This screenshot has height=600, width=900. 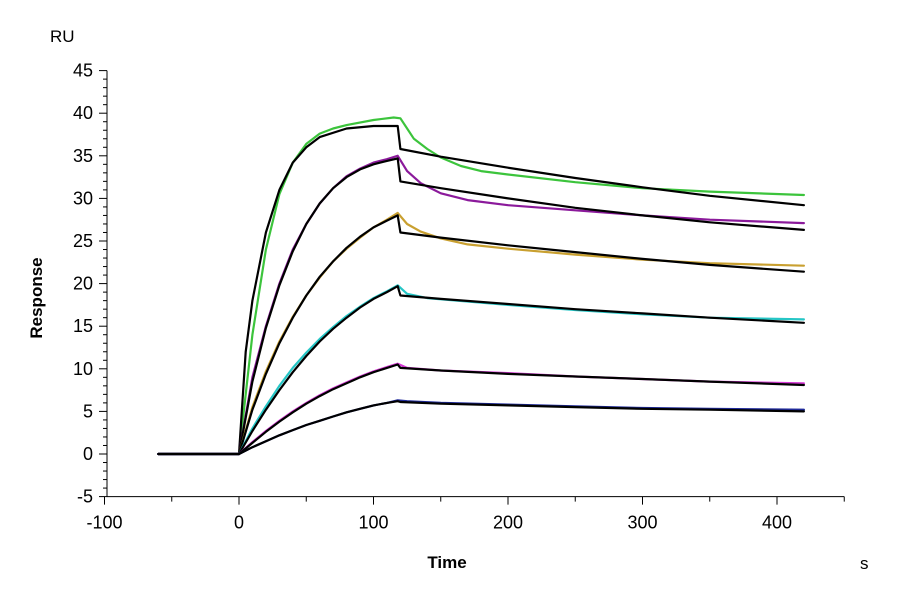 What do you see at coordinates (446, 562) in the screenshot?
I see `x-axis-title: Time` at bounding box center [446, 562].